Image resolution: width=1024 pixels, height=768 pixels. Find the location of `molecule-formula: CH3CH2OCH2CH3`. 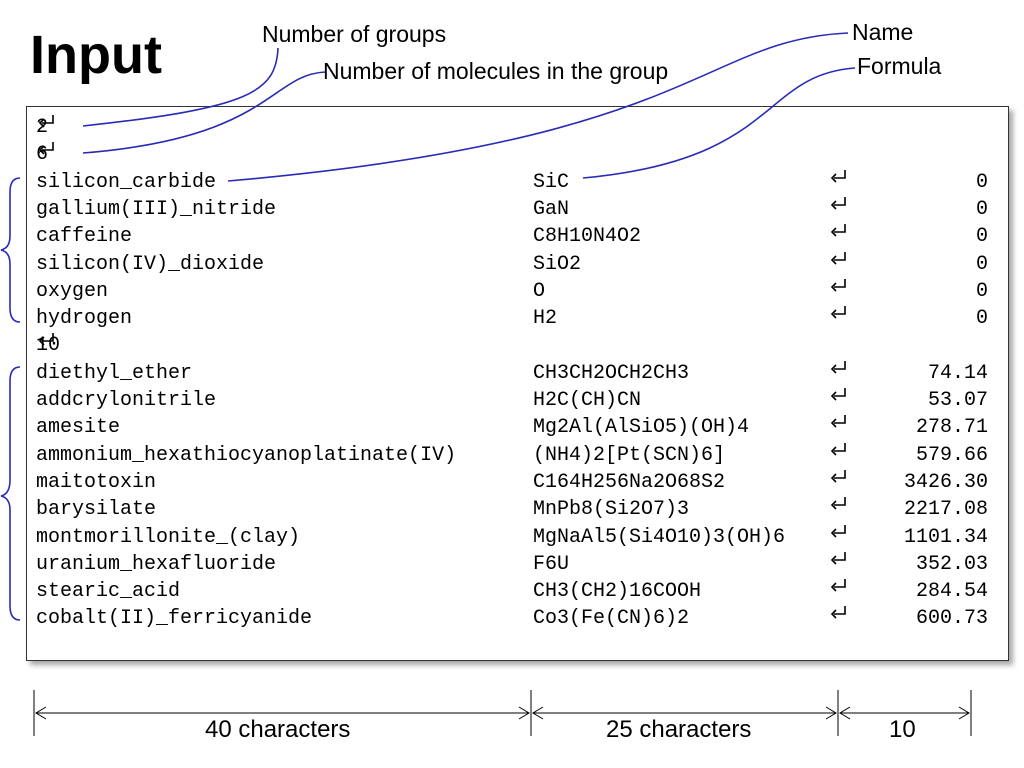

molecule-formula: CH3CH2OCH2CH3 is located at coordinates (611, 373).